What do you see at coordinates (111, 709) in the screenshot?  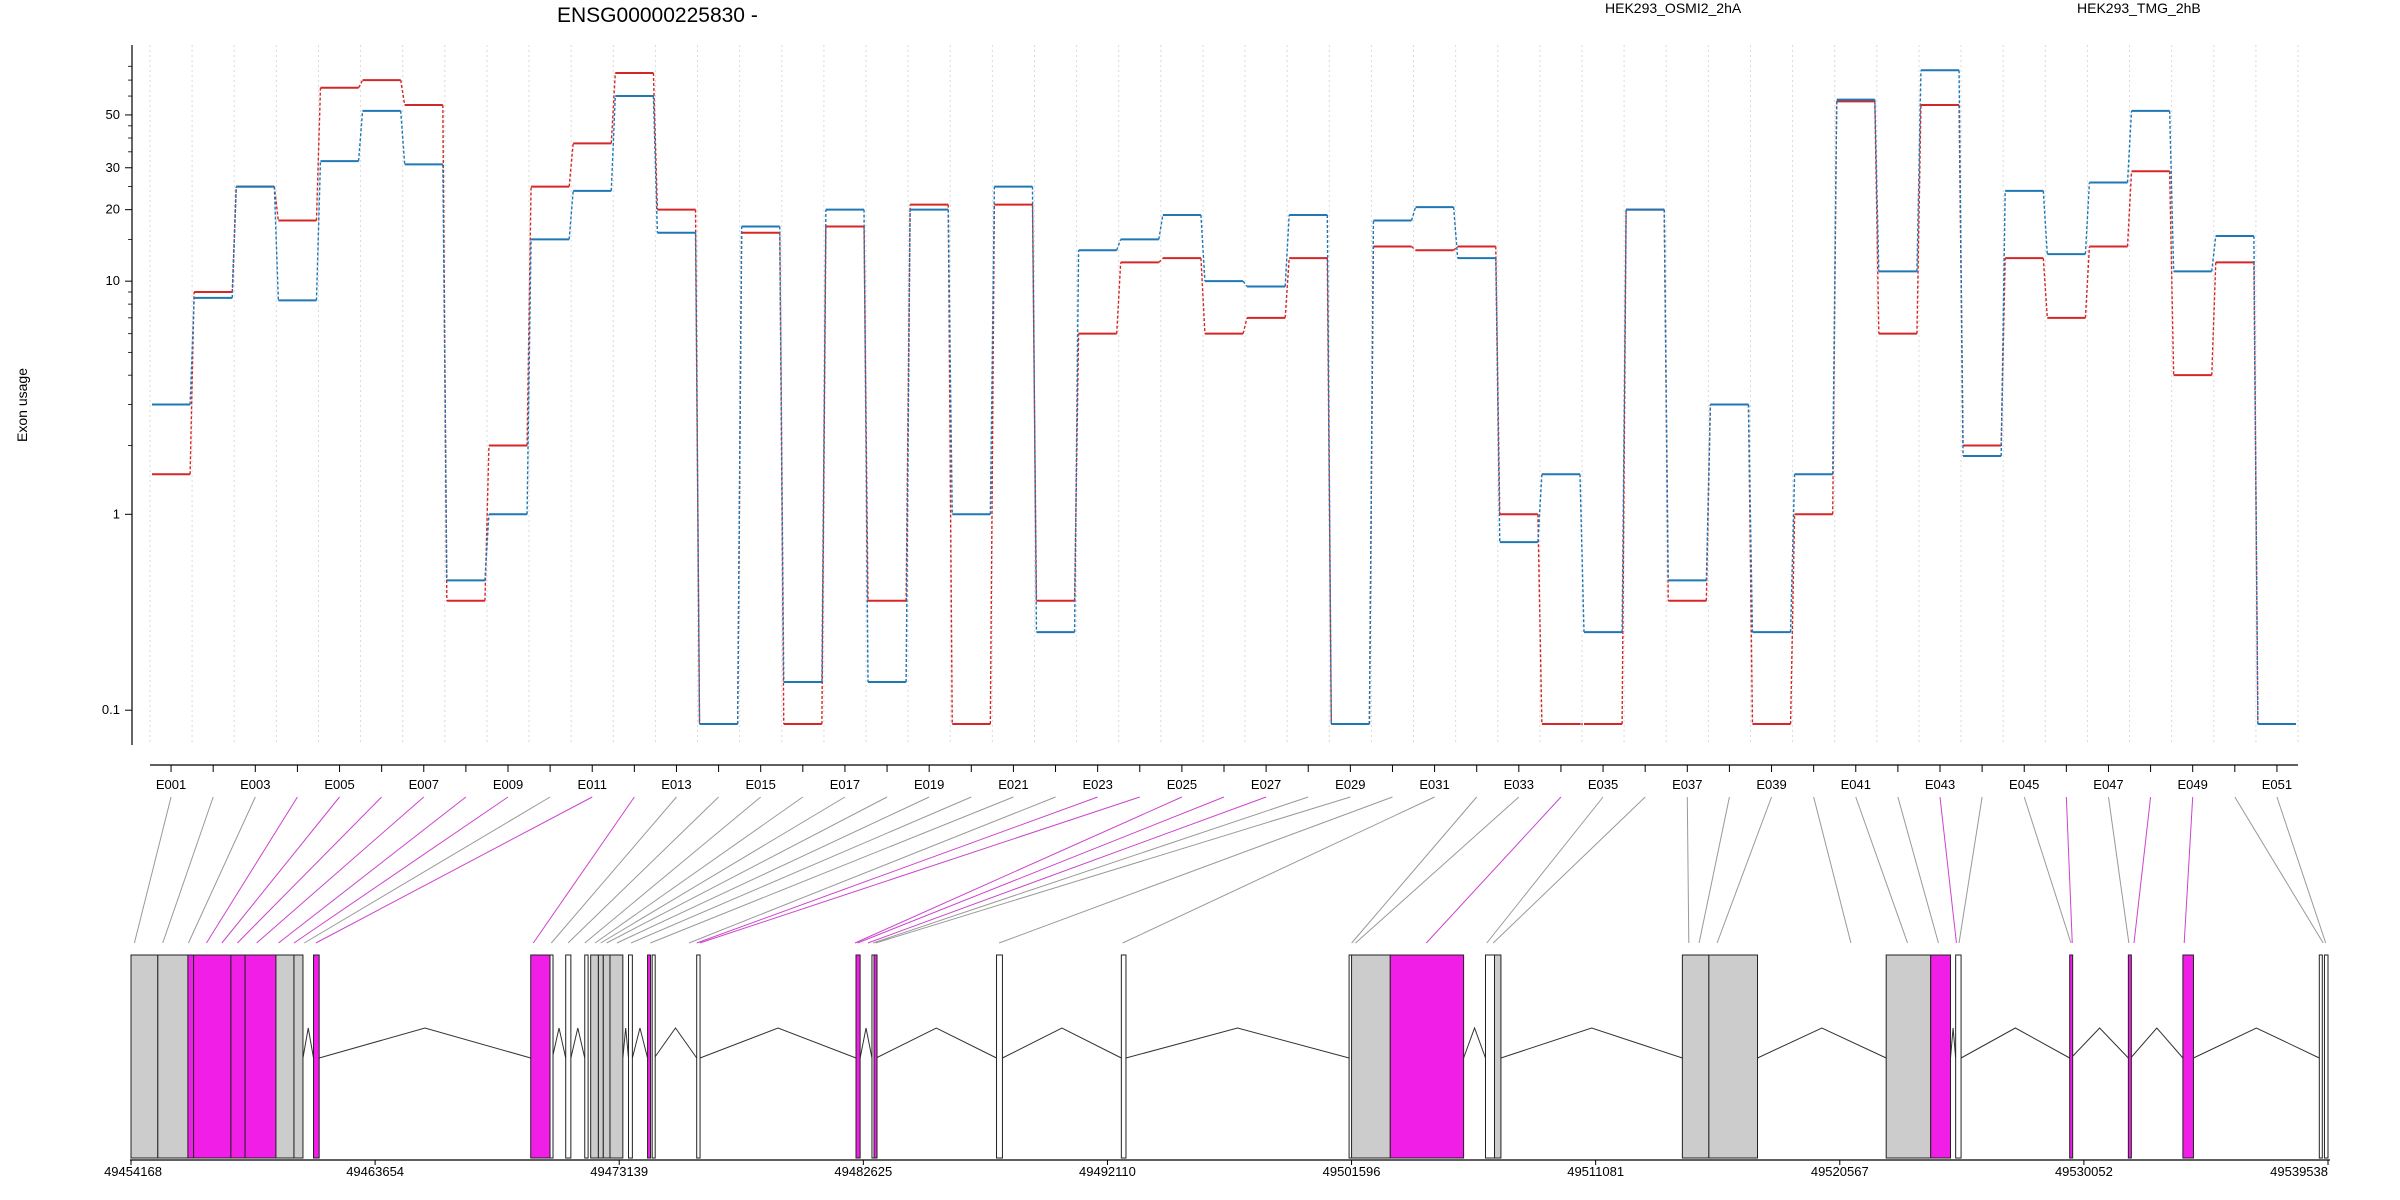 I see `y-tick-label: 0.1` at bounding box center [111, 709].